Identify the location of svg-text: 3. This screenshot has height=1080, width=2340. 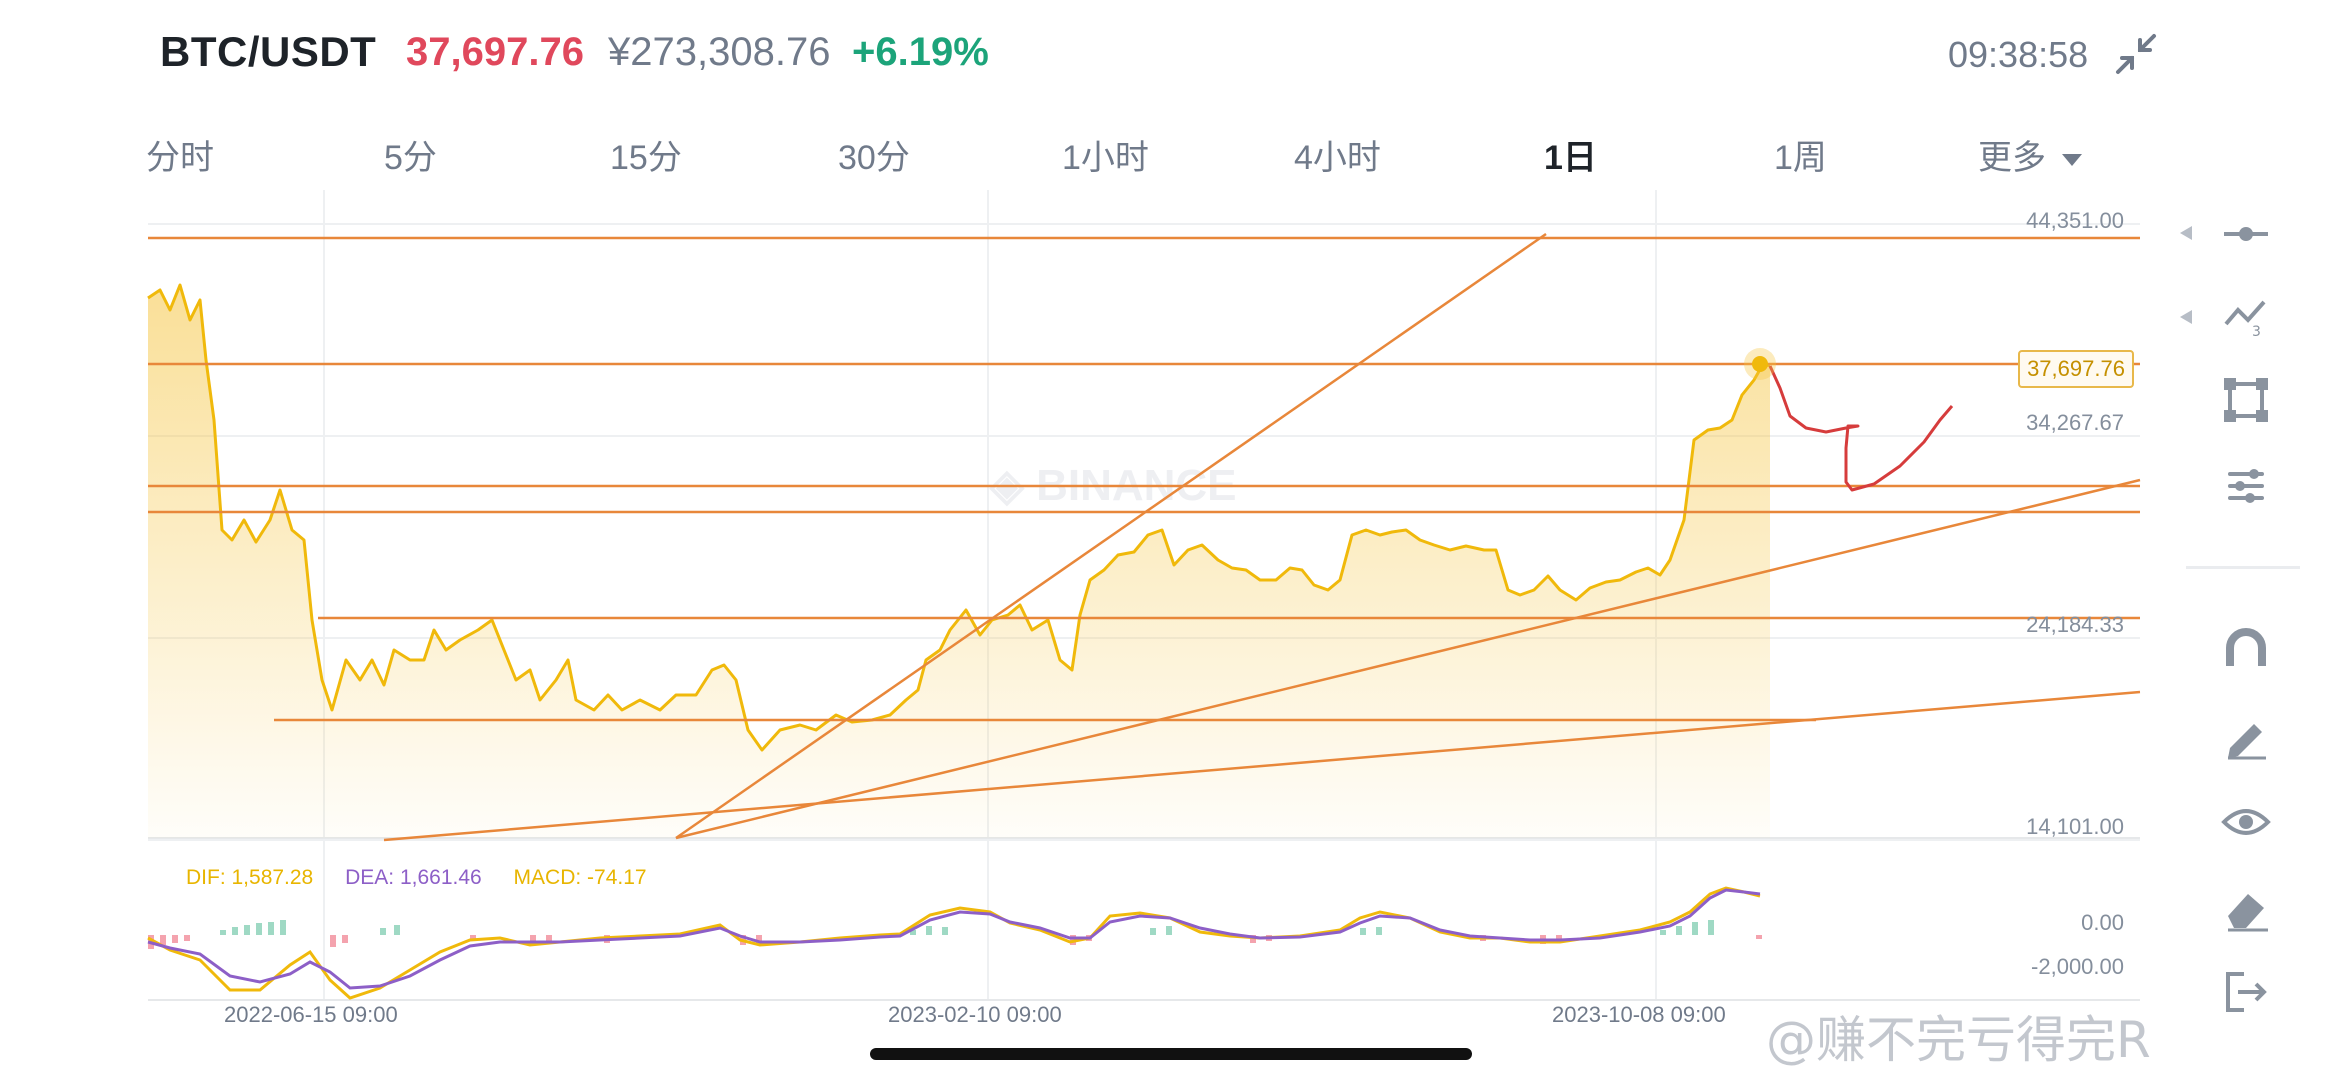
(2256, 332).